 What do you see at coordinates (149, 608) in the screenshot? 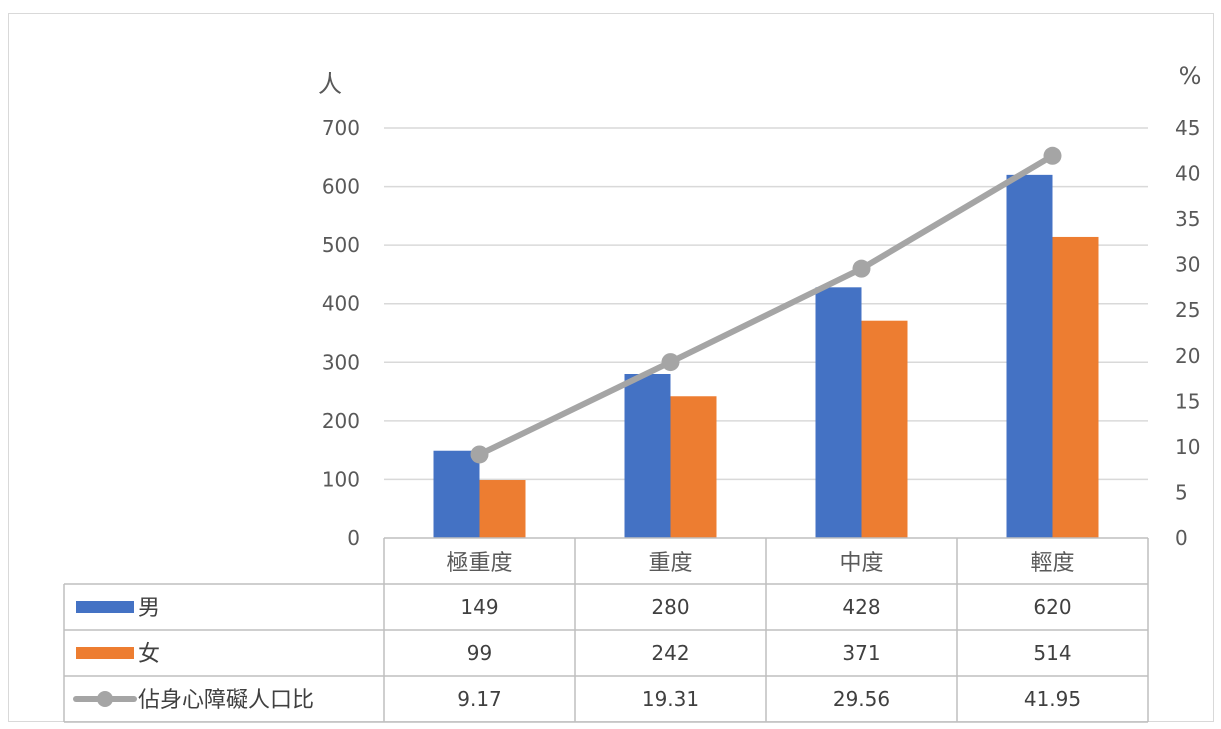
I see `legend-label: 男` at bounding box center [149, 608].